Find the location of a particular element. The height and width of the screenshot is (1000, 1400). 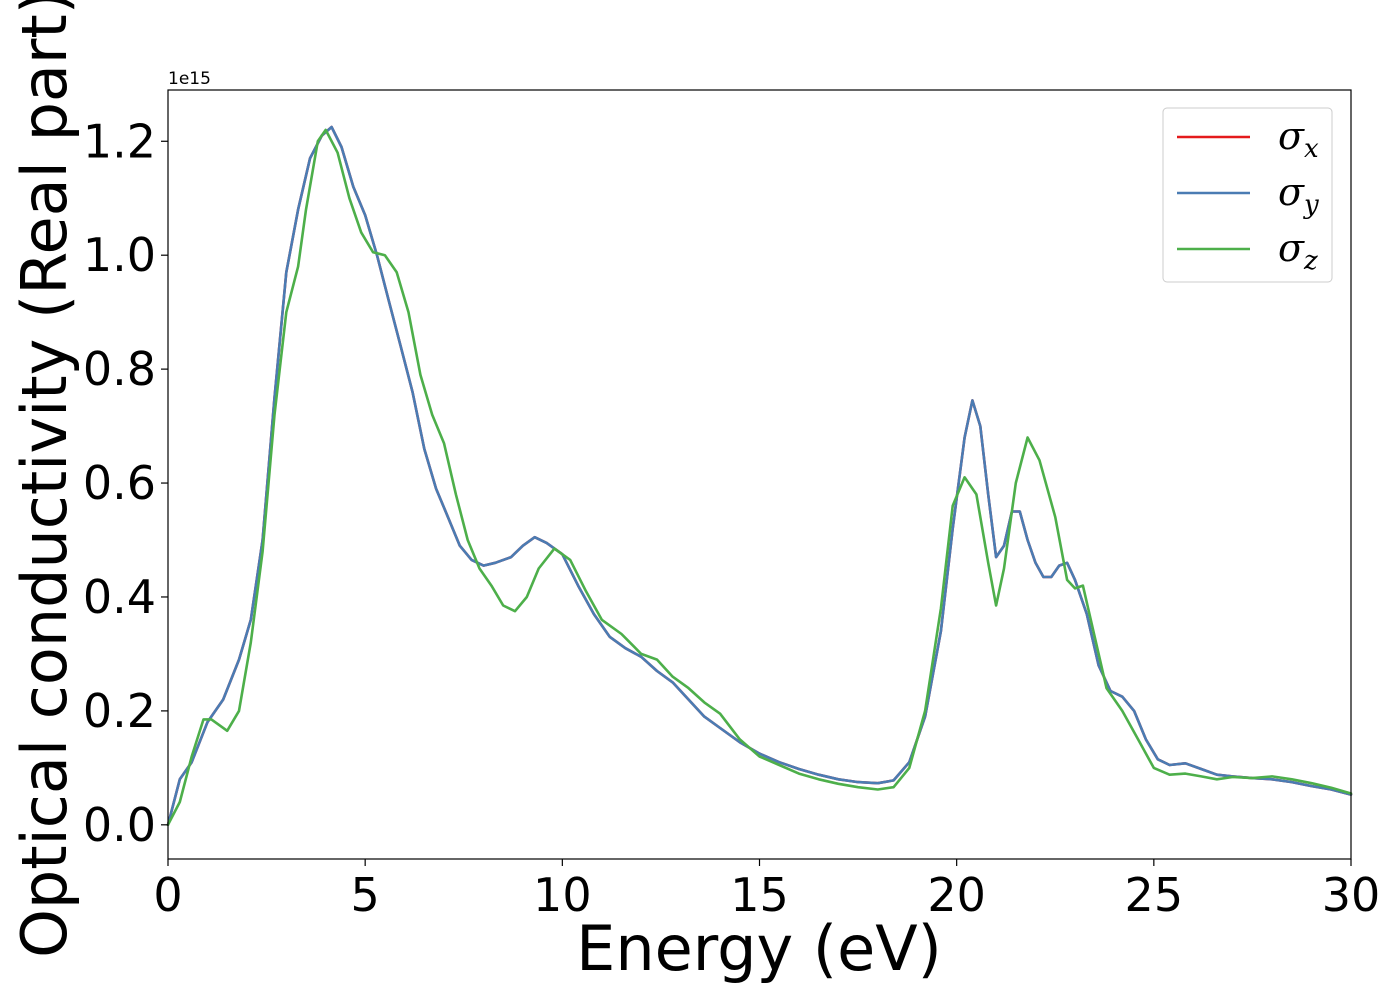

x-tick-label: 10 is located at coordinates (562, 895).